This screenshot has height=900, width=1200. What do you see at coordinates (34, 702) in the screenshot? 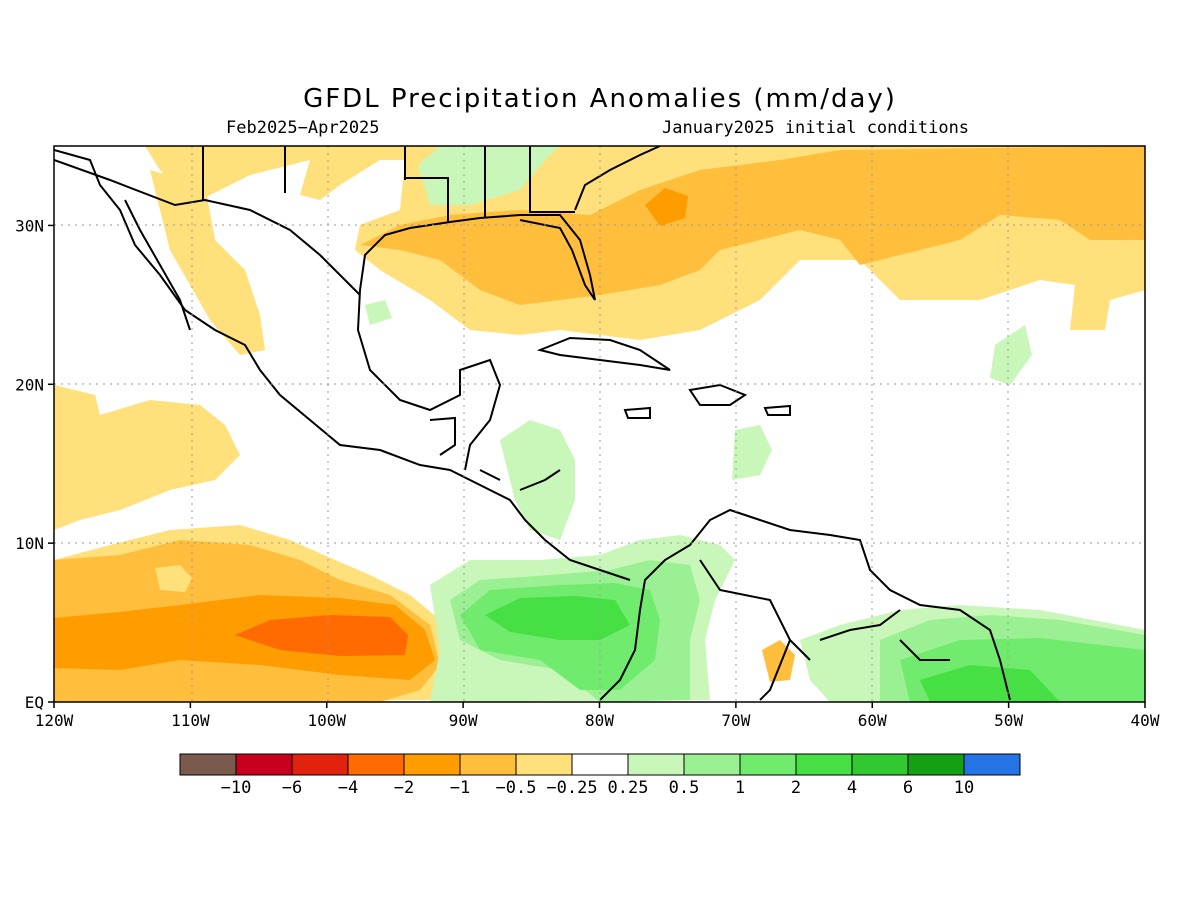
I see `latitude-tick-label: EQ` at bounding box center [34, 702].